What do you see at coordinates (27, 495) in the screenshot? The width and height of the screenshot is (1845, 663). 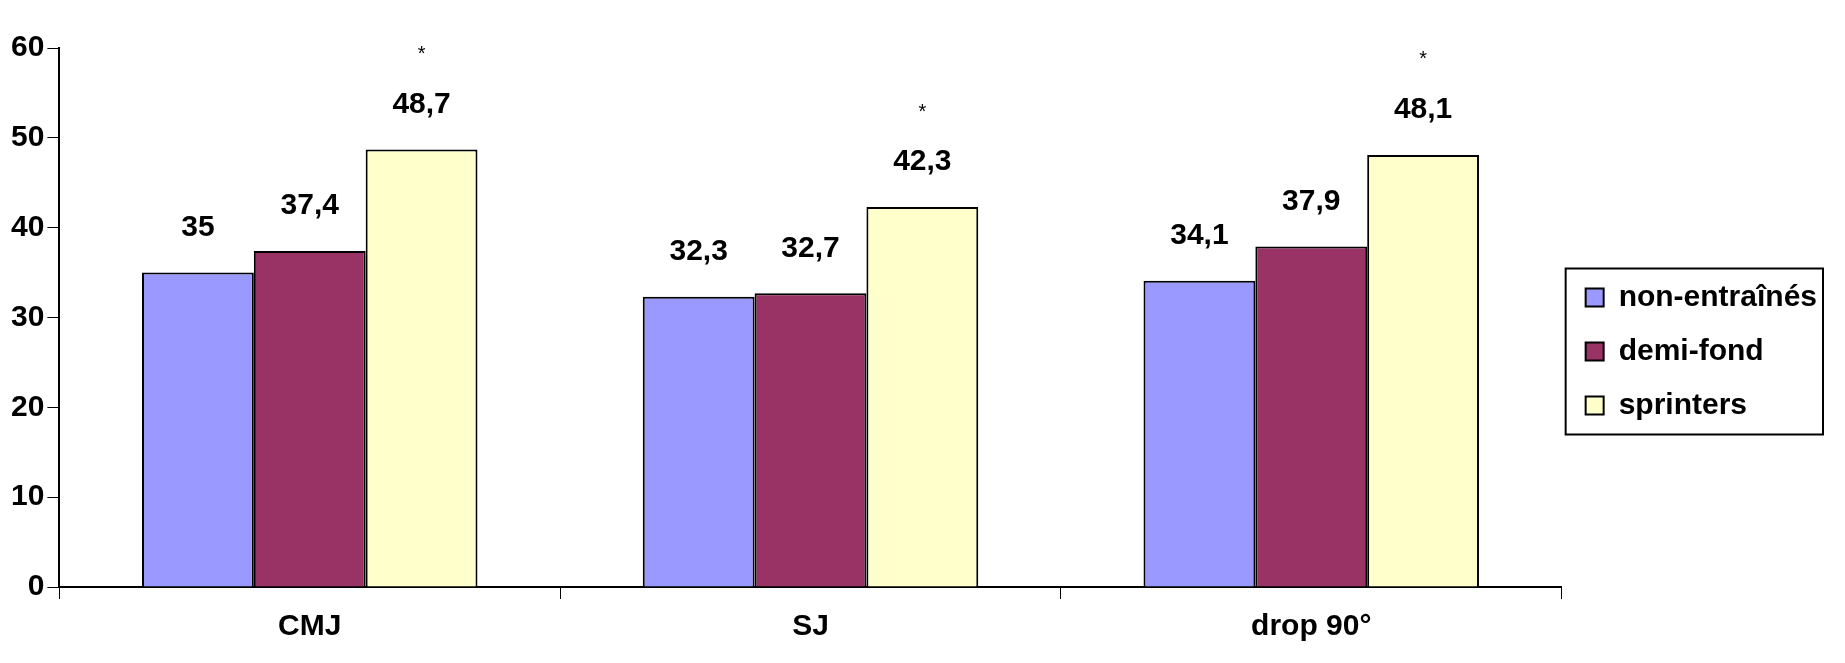 I see `y-tick-label: 10` at bounding box center [27, 495].